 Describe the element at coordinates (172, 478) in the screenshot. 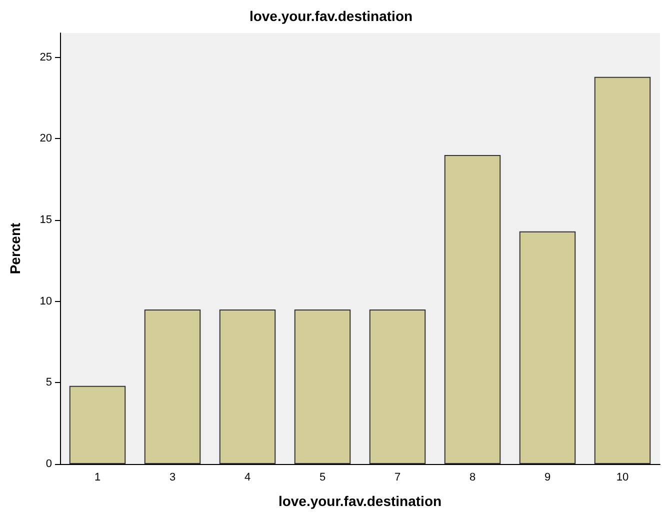

I see `x-tick-label: 3` at that location.